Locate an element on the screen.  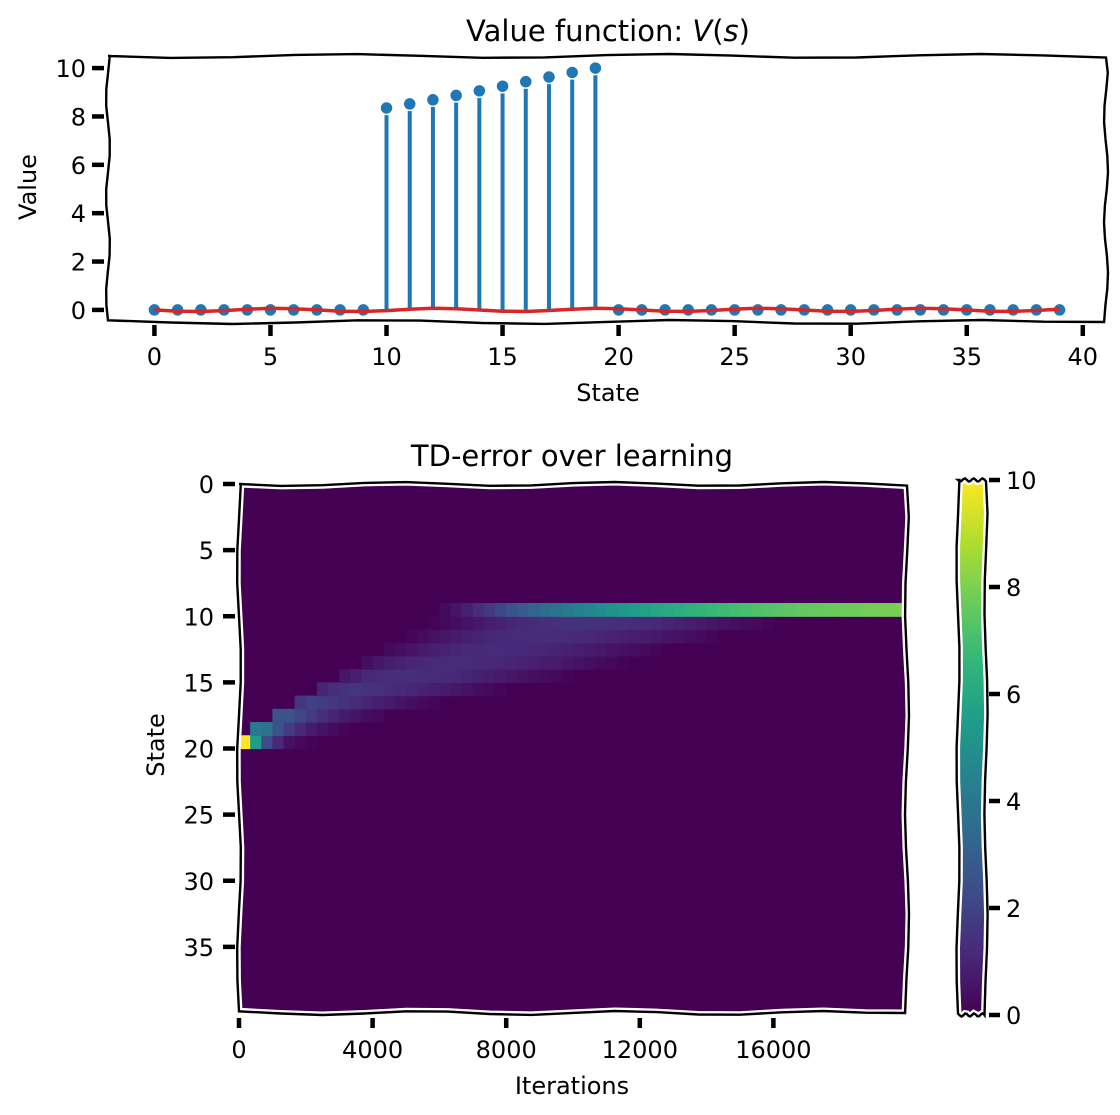
x-tick-label: 10 is located at coordinates (386, 357).